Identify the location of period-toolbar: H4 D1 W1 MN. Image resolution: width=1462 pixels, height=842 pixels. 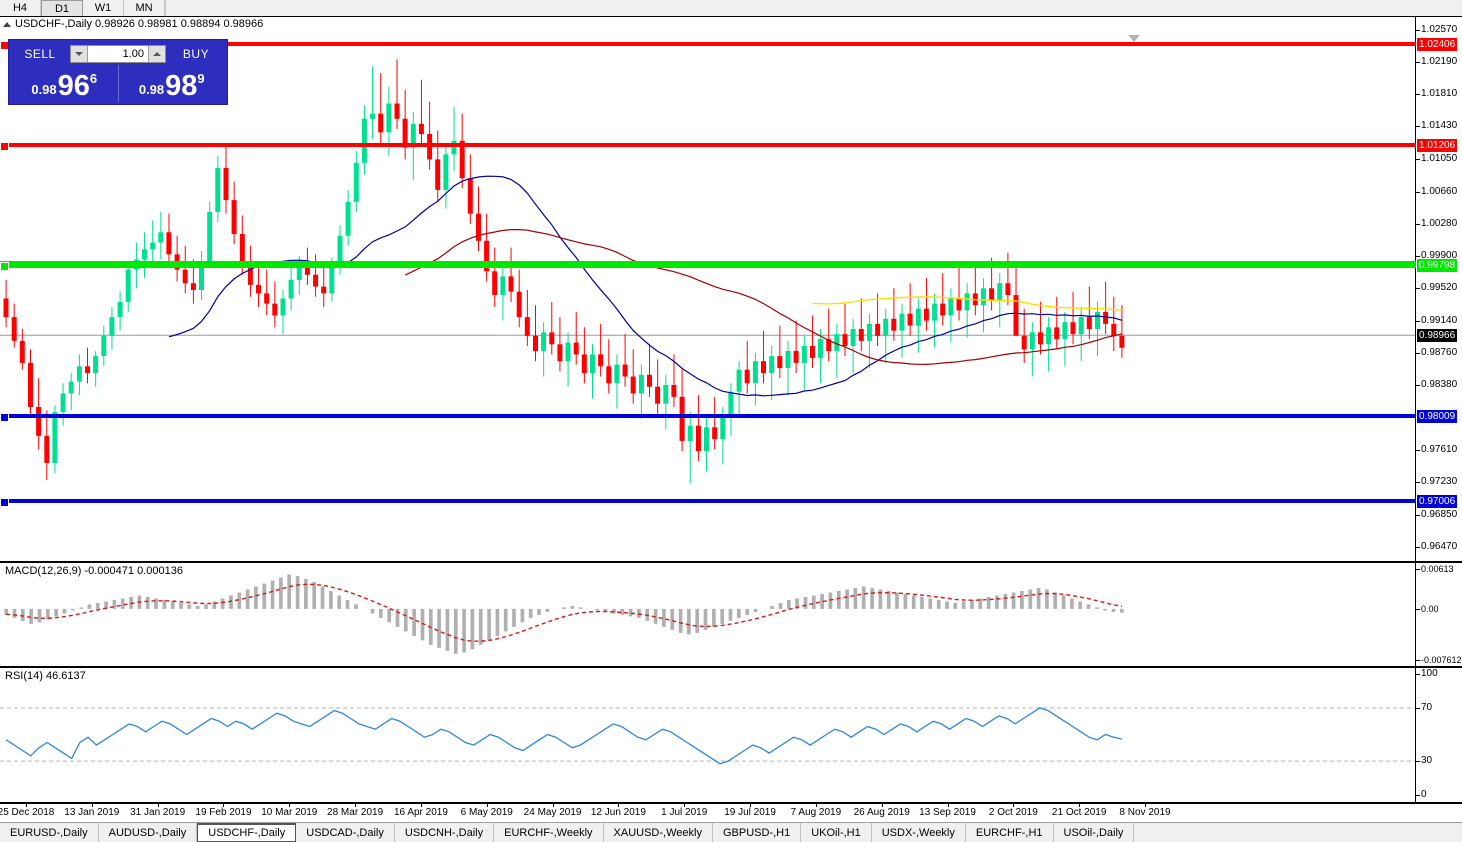
(731, 8).